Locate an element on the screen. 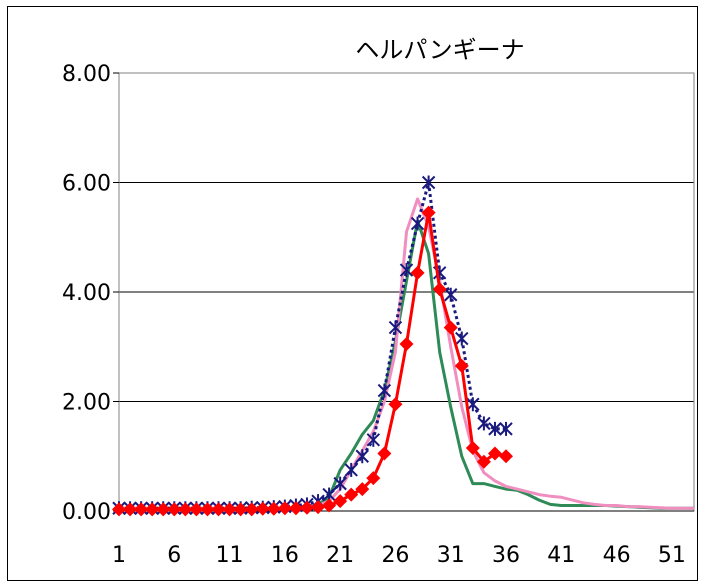 The image size is (707, 588). x-tick-label: 36 is located at coordinates (506, 555).